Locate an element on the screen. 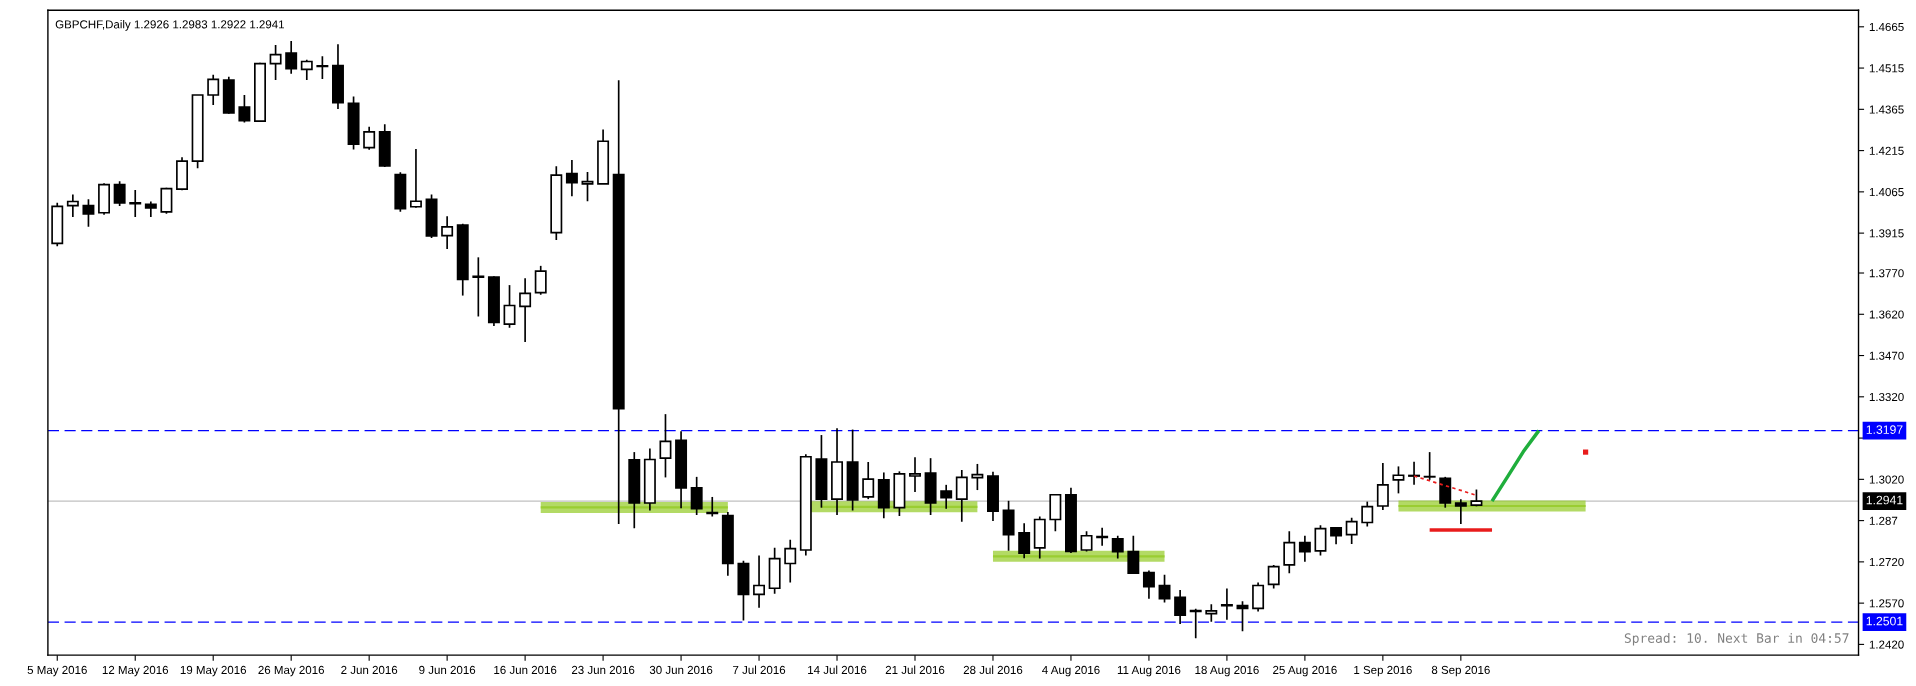 Image resolution: width=1916 pixels, height=686 pixels. y-tick-label: 1.3020 is located at coordinates (1886, 479).